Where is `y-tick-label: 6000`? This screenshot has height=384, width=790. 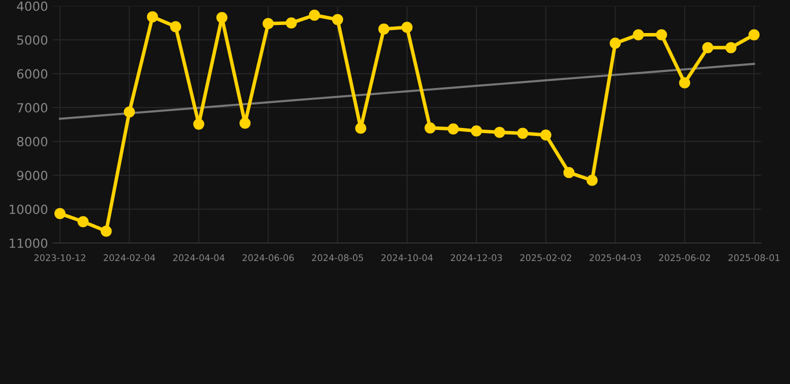 y-tick-label: 6000 is located at coordinates (32, 74).